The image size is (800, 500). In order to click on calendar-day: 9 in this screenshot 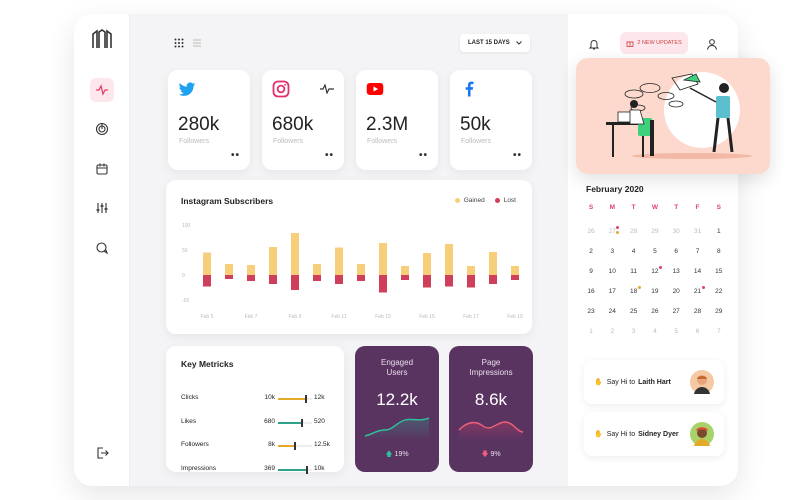, I will do `click(591, 271)`.